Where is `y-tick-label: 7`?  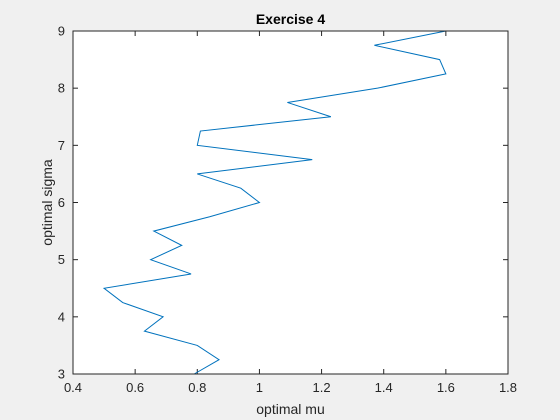 y-tick-label: 7 is located at coordinates (61, 145).